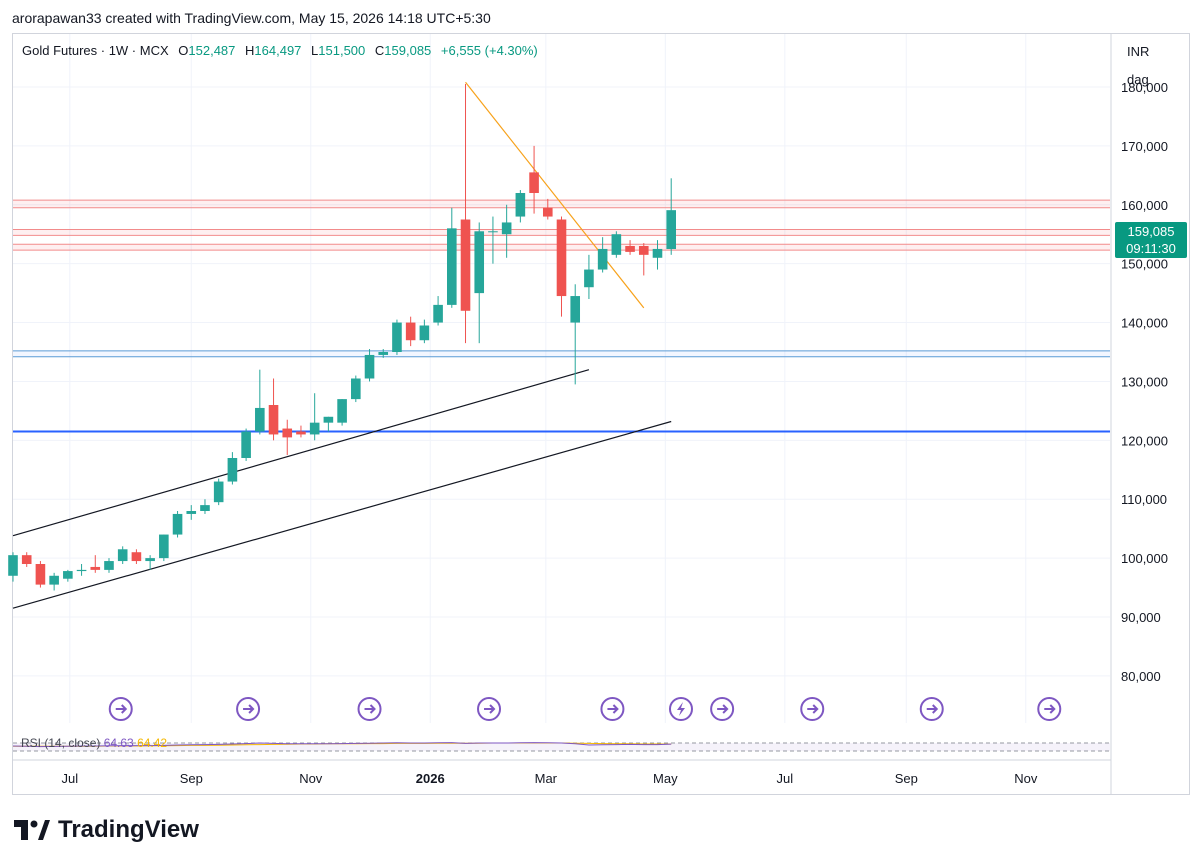 The image size is (1200, 865). What do you see at coordinates (1141, 676) in the screenshot?
I see `y-tick-label: 80,000` at bounding box center [1141, 676].